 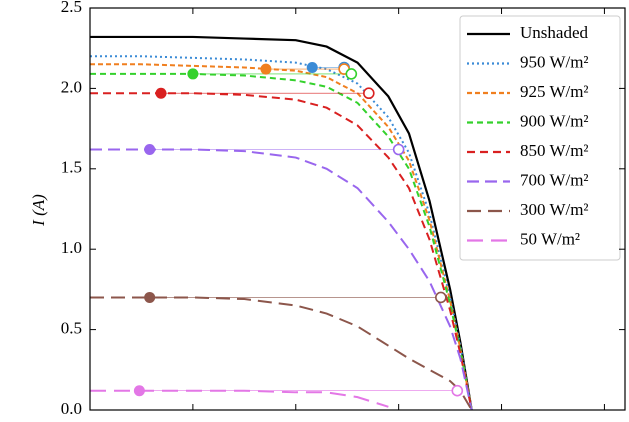 What do you see at coordinates (554, 150) in the screenshot?
I see `legend-label: 850 W/m²` at bounding box center [554, 150].